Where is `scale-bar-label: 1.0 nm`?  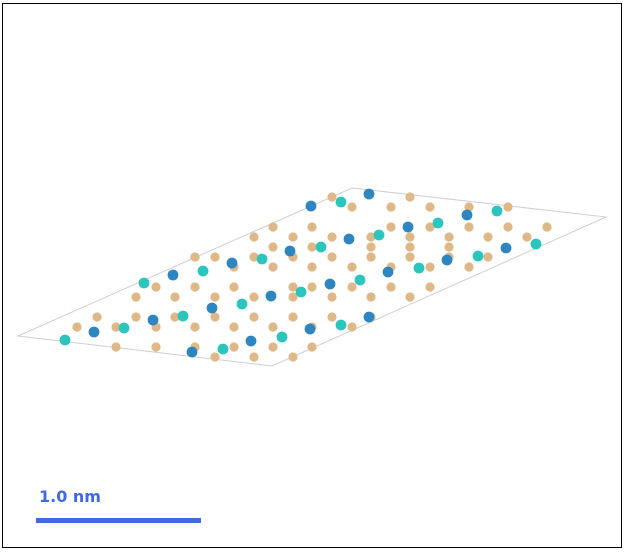 scale-bar-label: 1.0 nm is located at coordinates (70, 496).